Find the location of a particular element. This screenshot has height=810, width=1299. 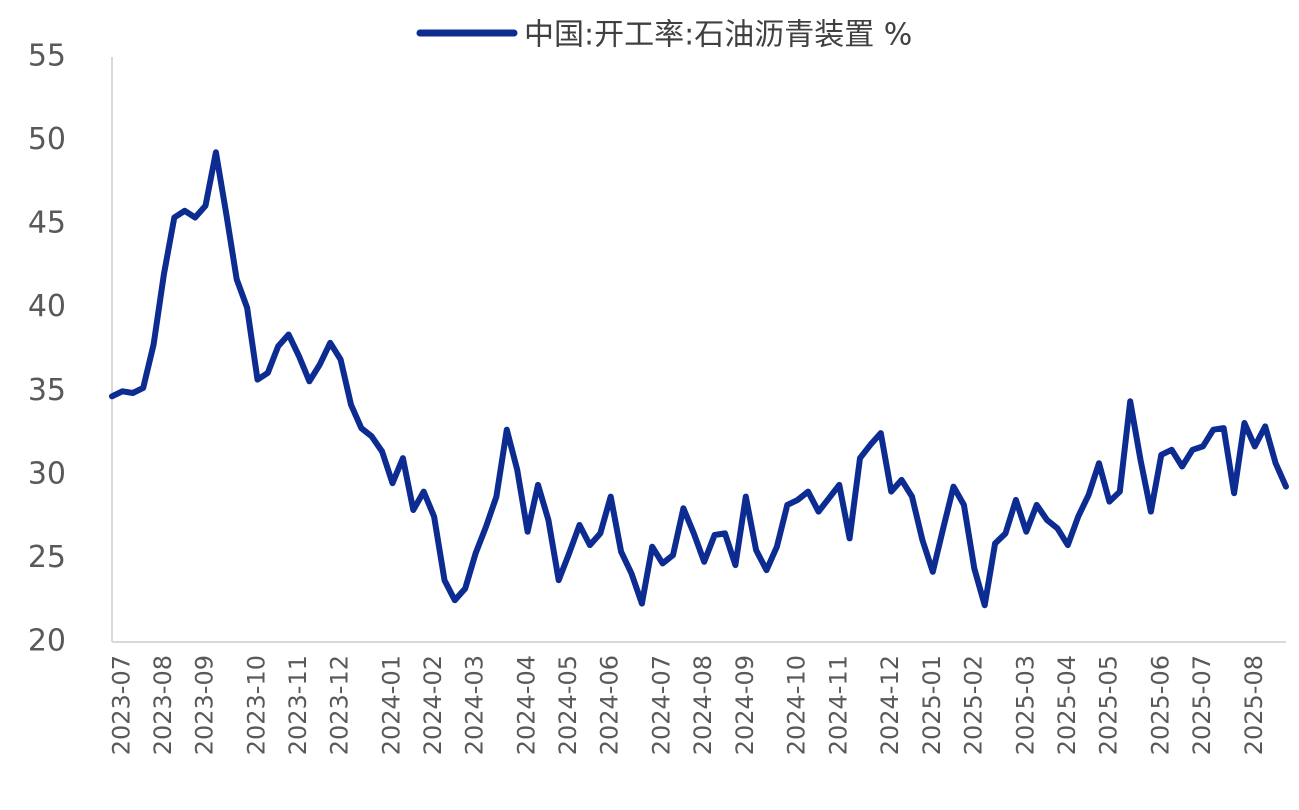

x-tick-label: 2025-08 is located at coordinates (1254, 705).